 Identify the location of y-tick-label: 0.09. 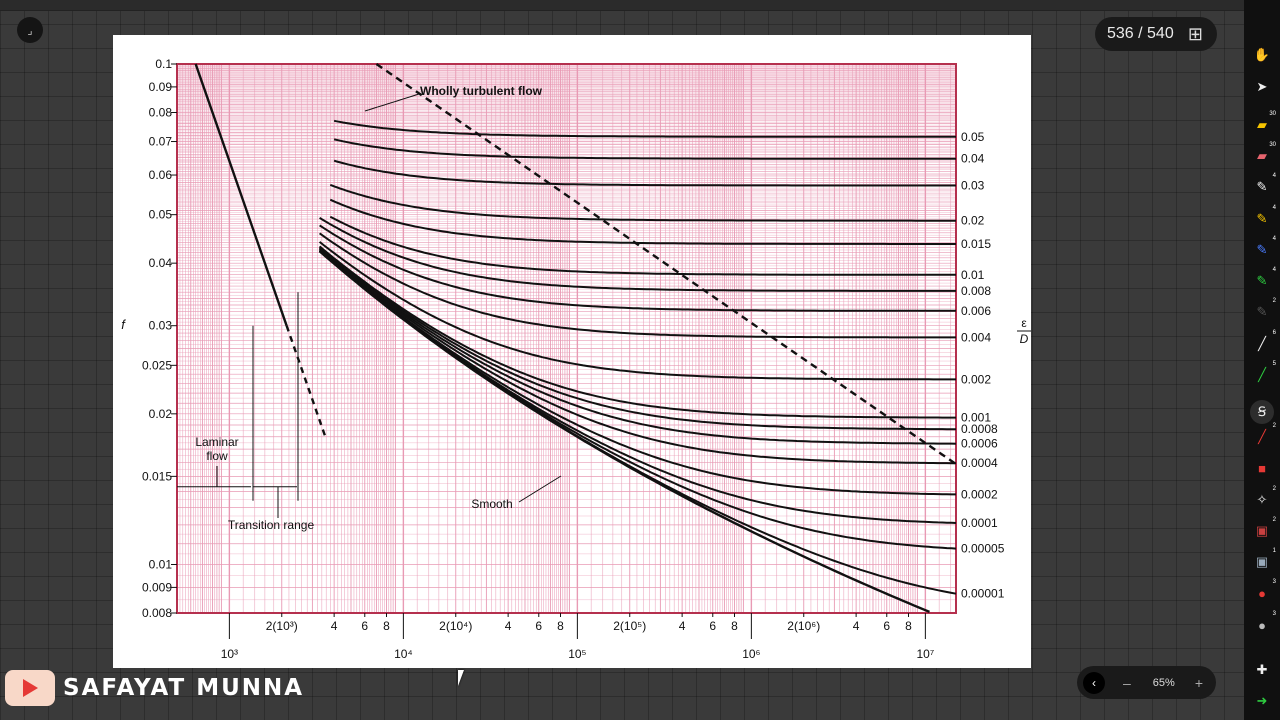
(161, 87).